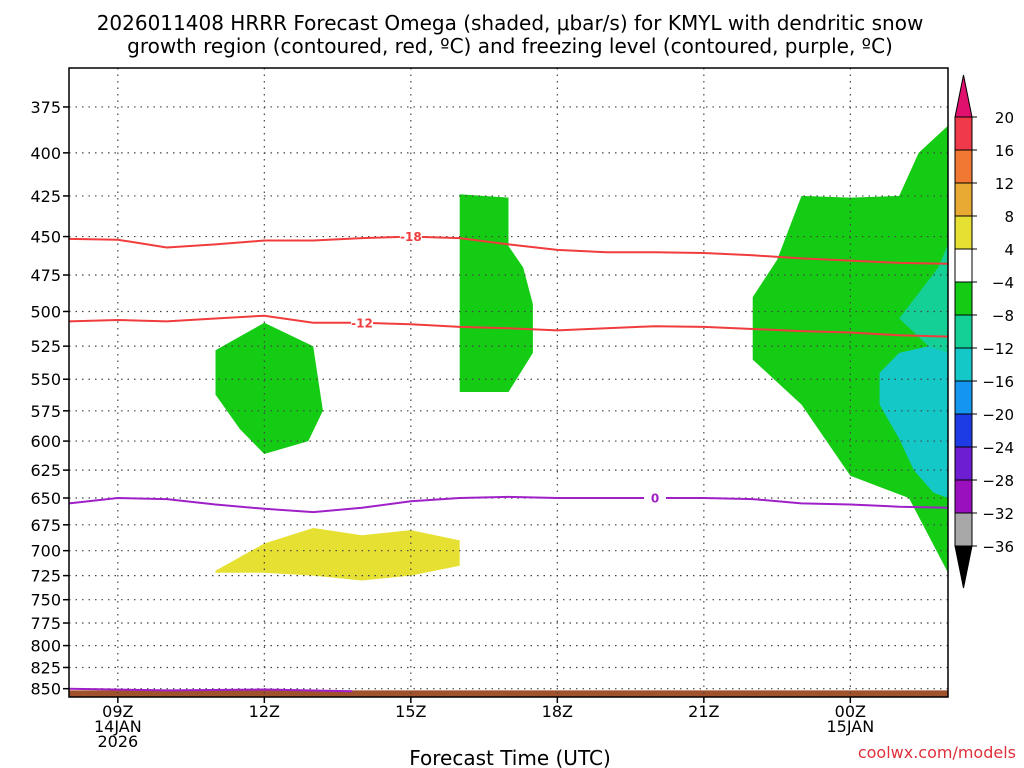 The width and height of the screenshot is (1024, 768). I want to click on y-tick-label: 650, so click(45, 498).